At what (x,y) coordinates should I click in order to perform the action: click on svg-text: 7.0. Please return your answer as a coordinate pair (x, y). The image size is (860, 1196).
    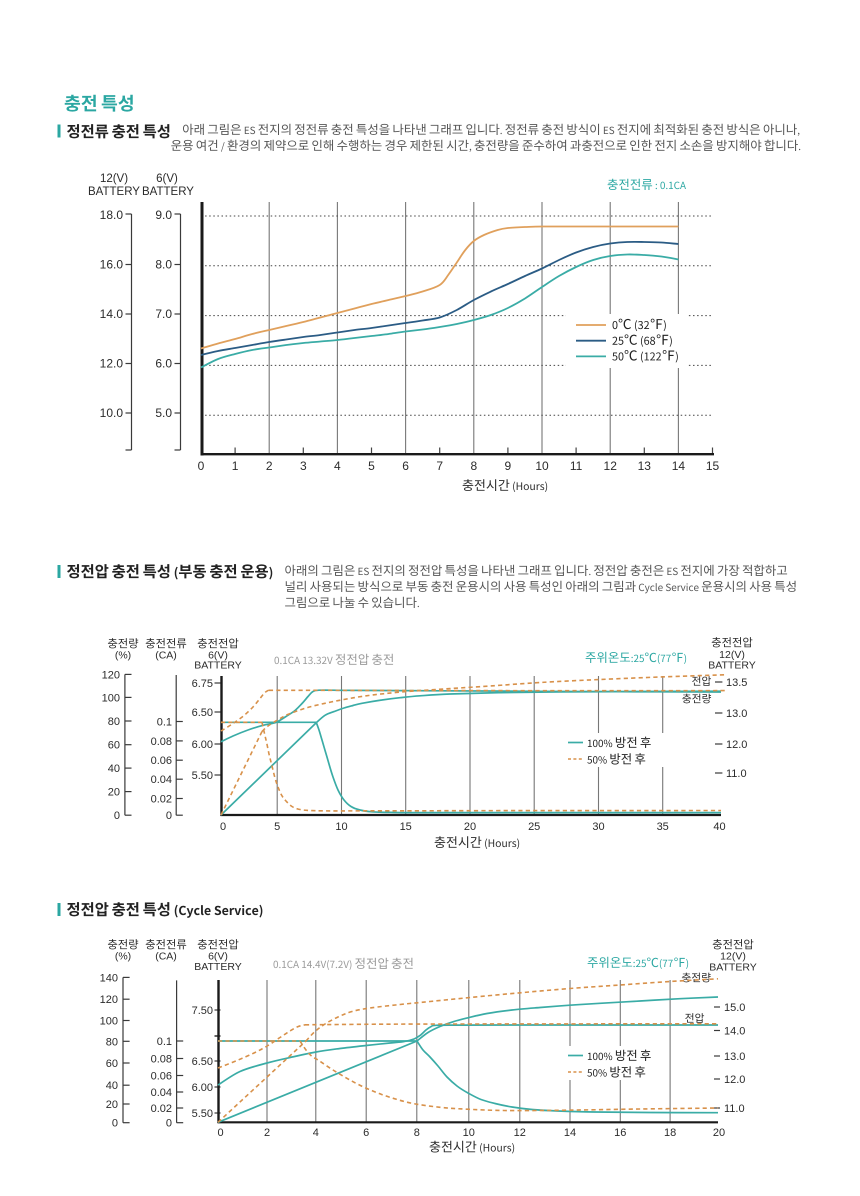
    Looking at the image, I should click on (163, 314).